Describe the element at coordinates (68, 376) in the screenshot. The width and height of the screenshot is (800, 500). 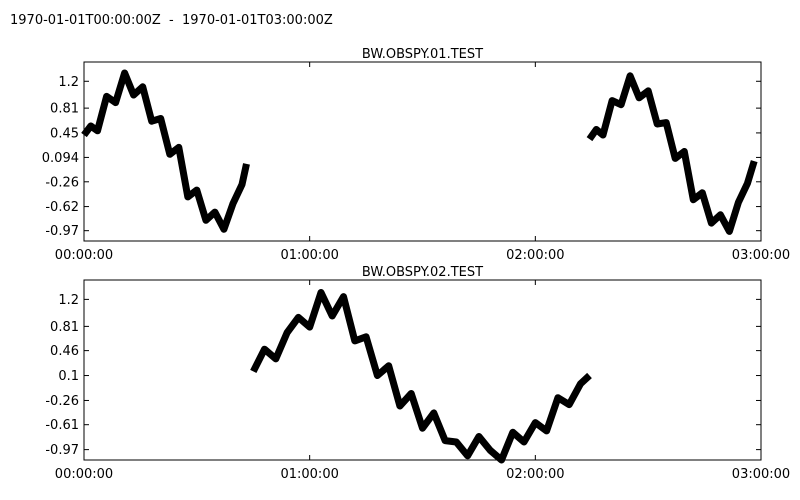
I see `y-tick-label: 0.1` at that location.